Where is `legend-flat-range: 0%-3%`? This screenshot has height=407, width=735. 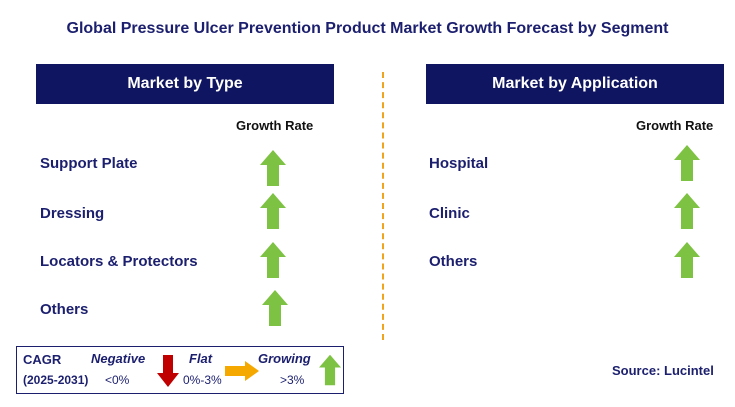
legend-flat-range: 0%-3% is located at coordinates (202, 380).